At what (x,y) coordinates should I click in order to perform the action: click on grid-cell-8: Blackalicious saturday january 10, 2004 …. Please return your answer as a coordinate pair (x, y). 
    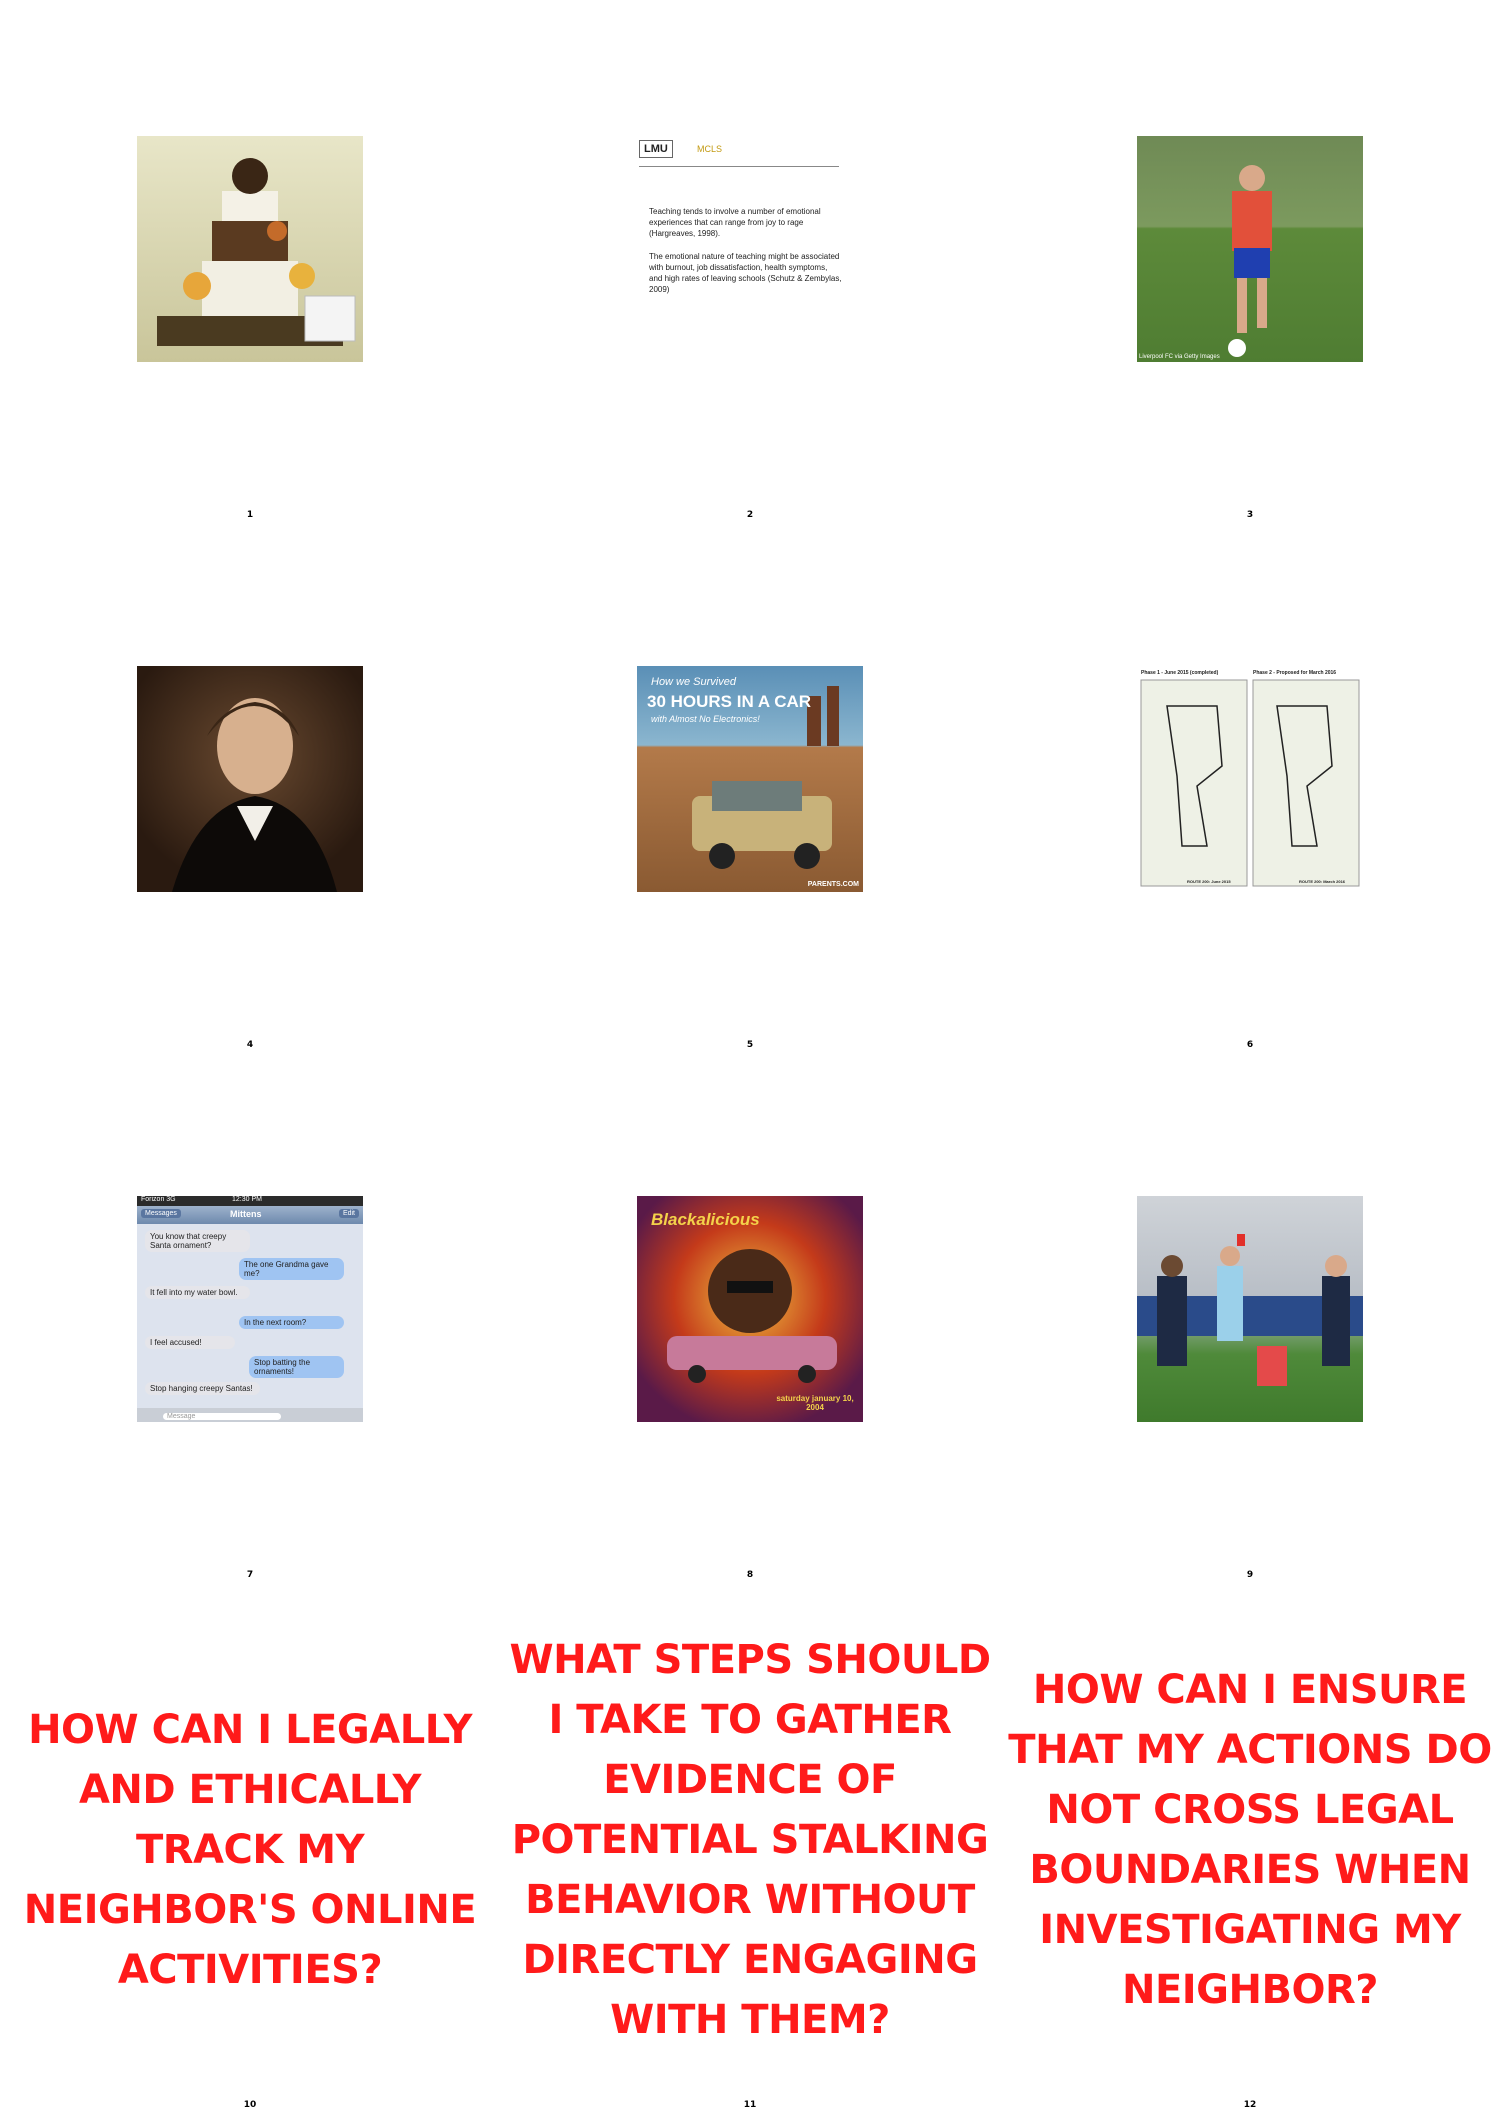
    Looking at the image, I should click on (750, 1325).